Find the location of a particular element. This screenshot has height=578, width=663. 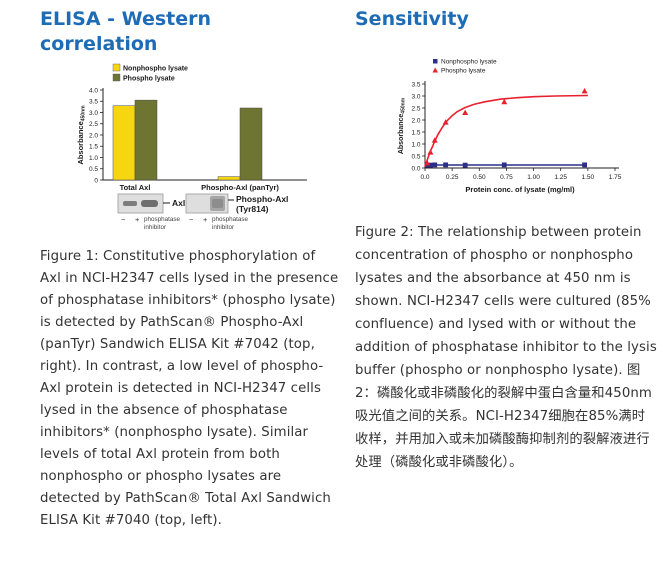

y-tick-label: 0.0 is located at coordinates (415, 168).